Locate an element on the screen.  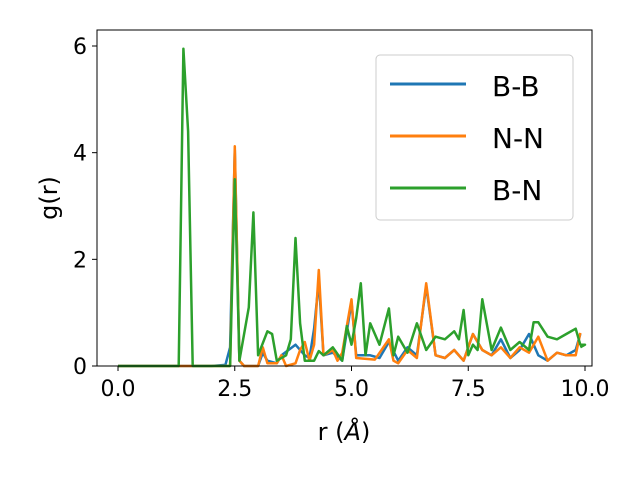
legend-label-b-n: B-N is located at coordinates (517, 190).